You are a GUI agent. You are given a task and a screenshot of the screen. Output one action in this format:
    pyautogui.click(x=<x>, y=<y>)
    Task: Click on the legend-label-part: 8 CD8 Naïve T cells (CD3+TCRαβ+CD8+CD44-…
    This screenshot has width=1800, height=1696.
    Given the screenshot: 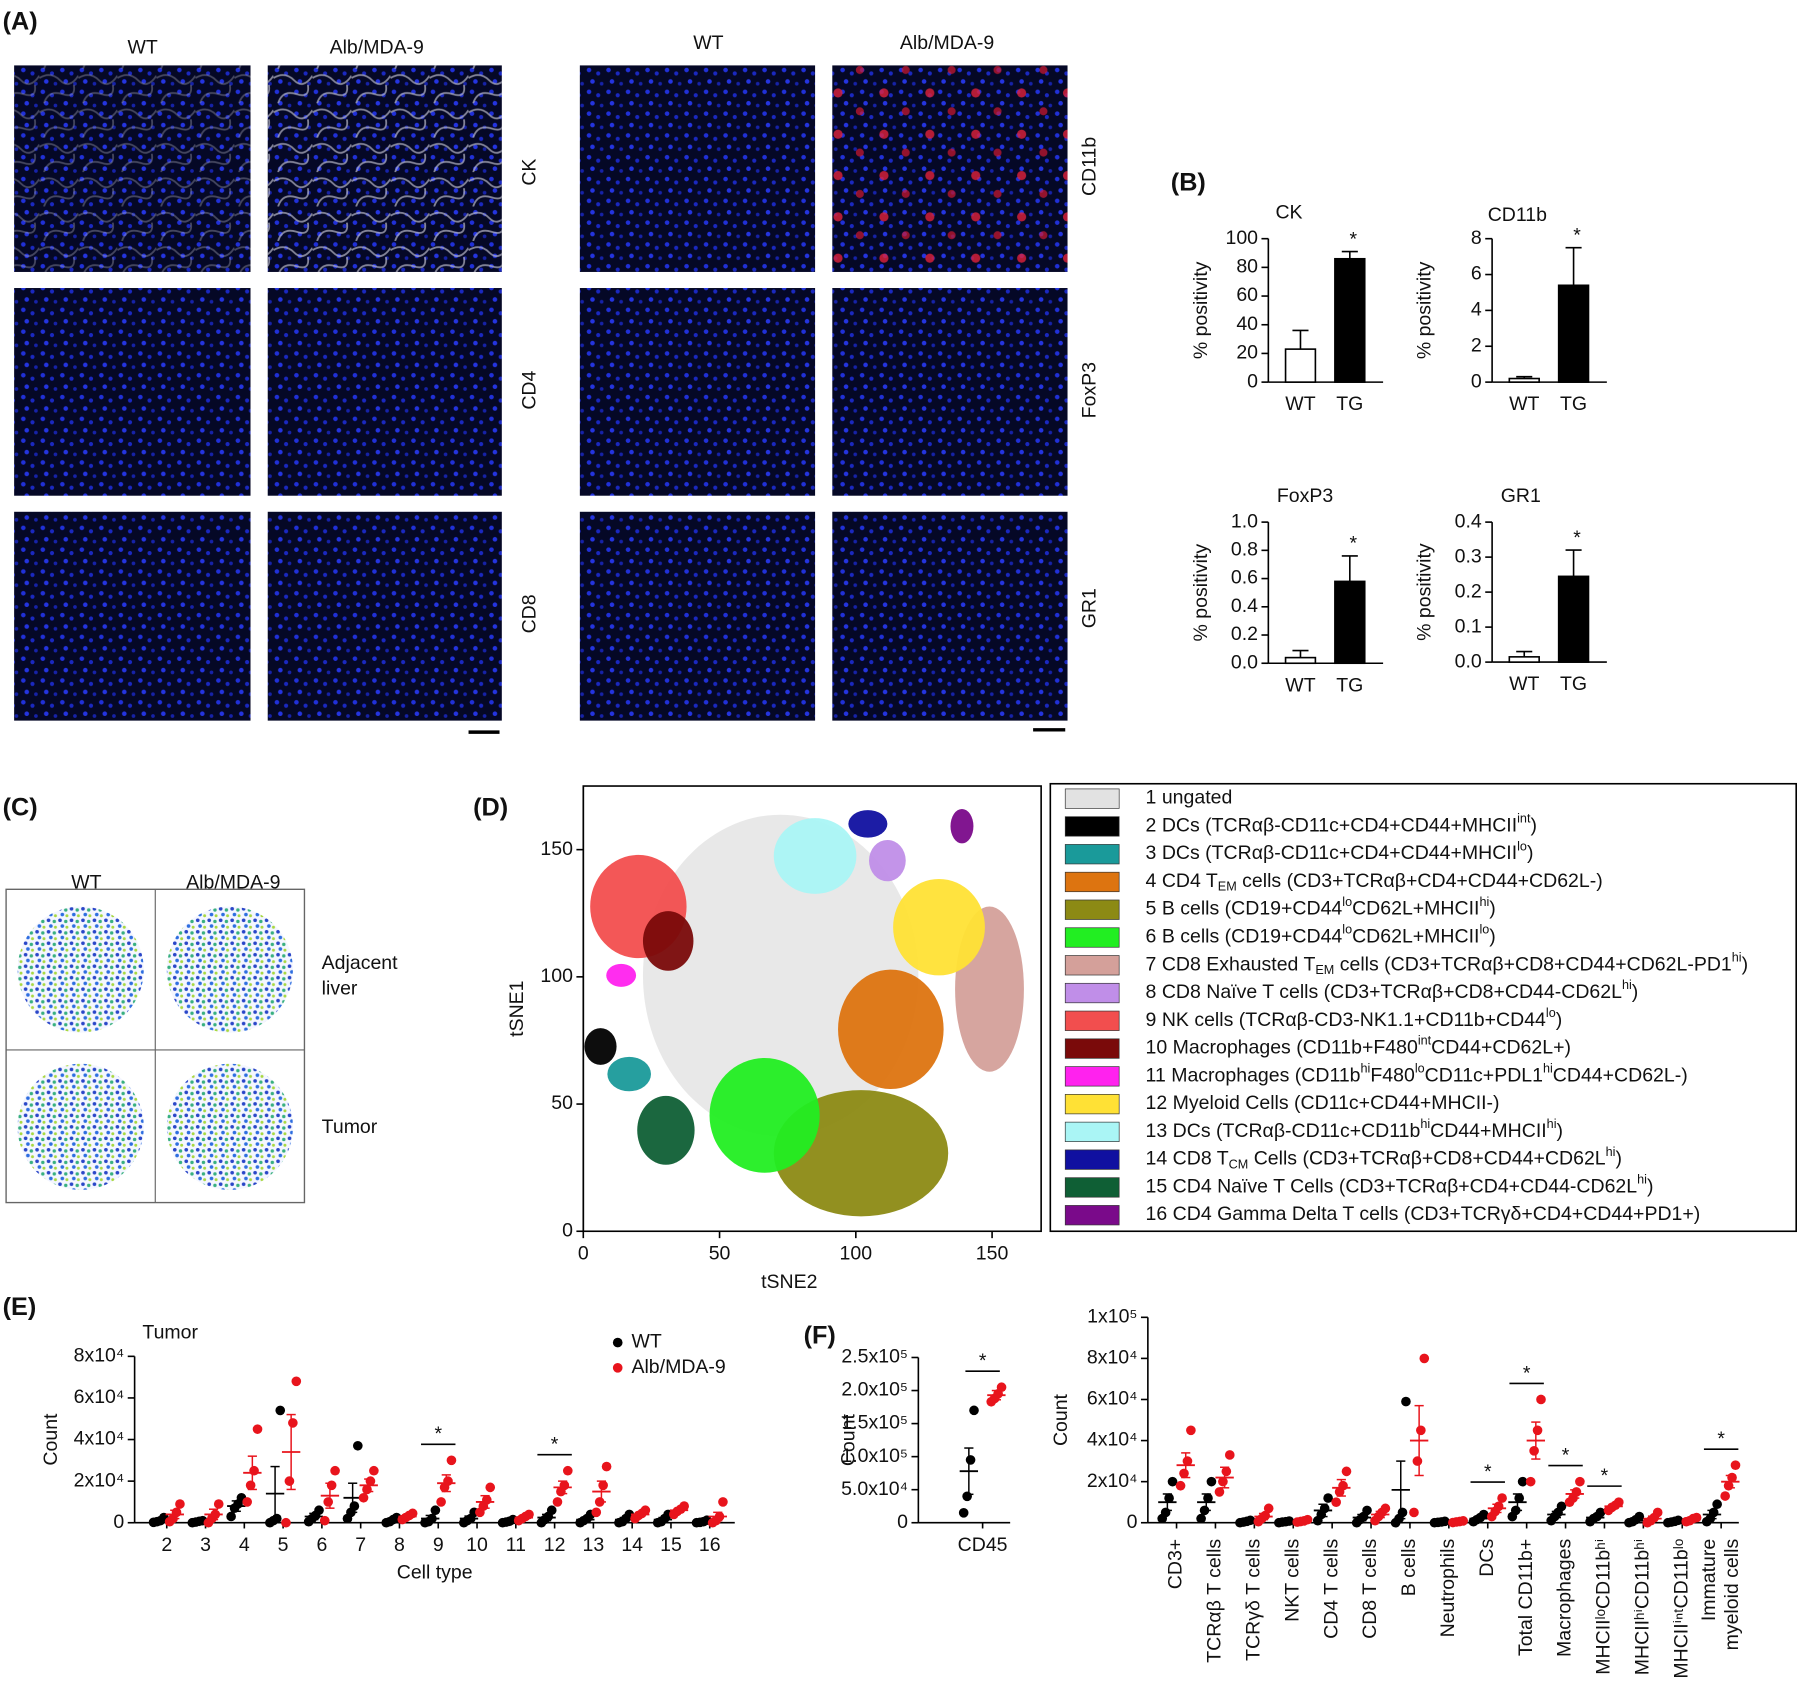 What is the action you would take?
    pyautogui.click(x=1384, y=992)
    